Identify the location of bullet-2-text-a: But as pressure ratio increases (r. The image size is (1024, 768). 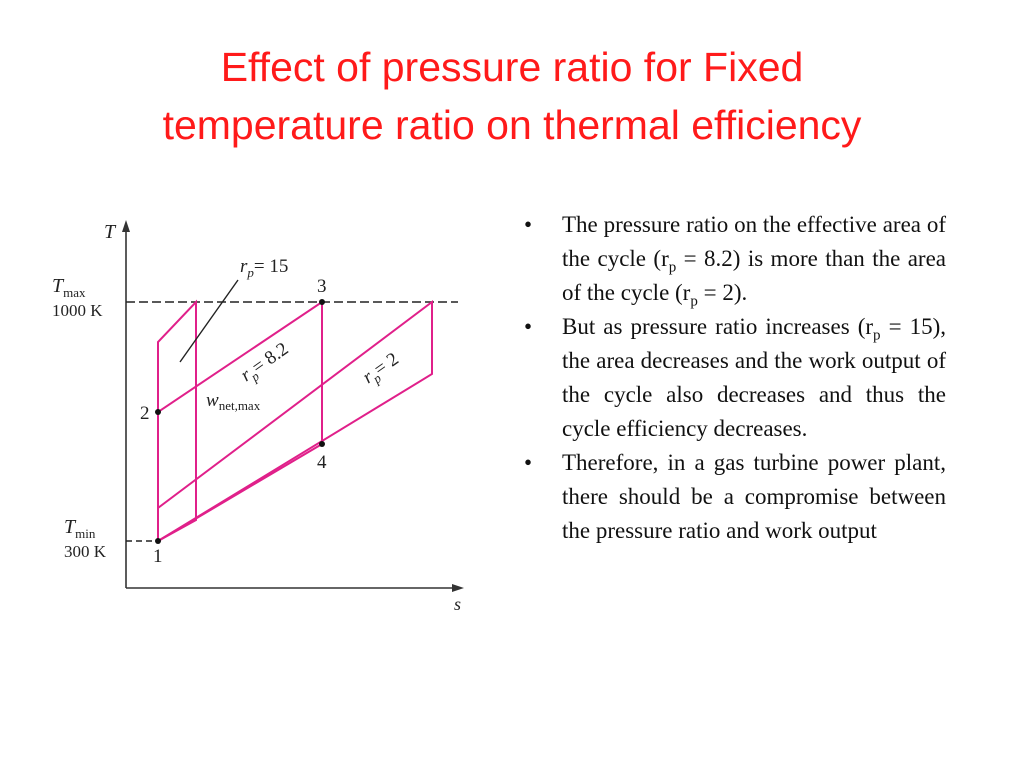
(718, 326).